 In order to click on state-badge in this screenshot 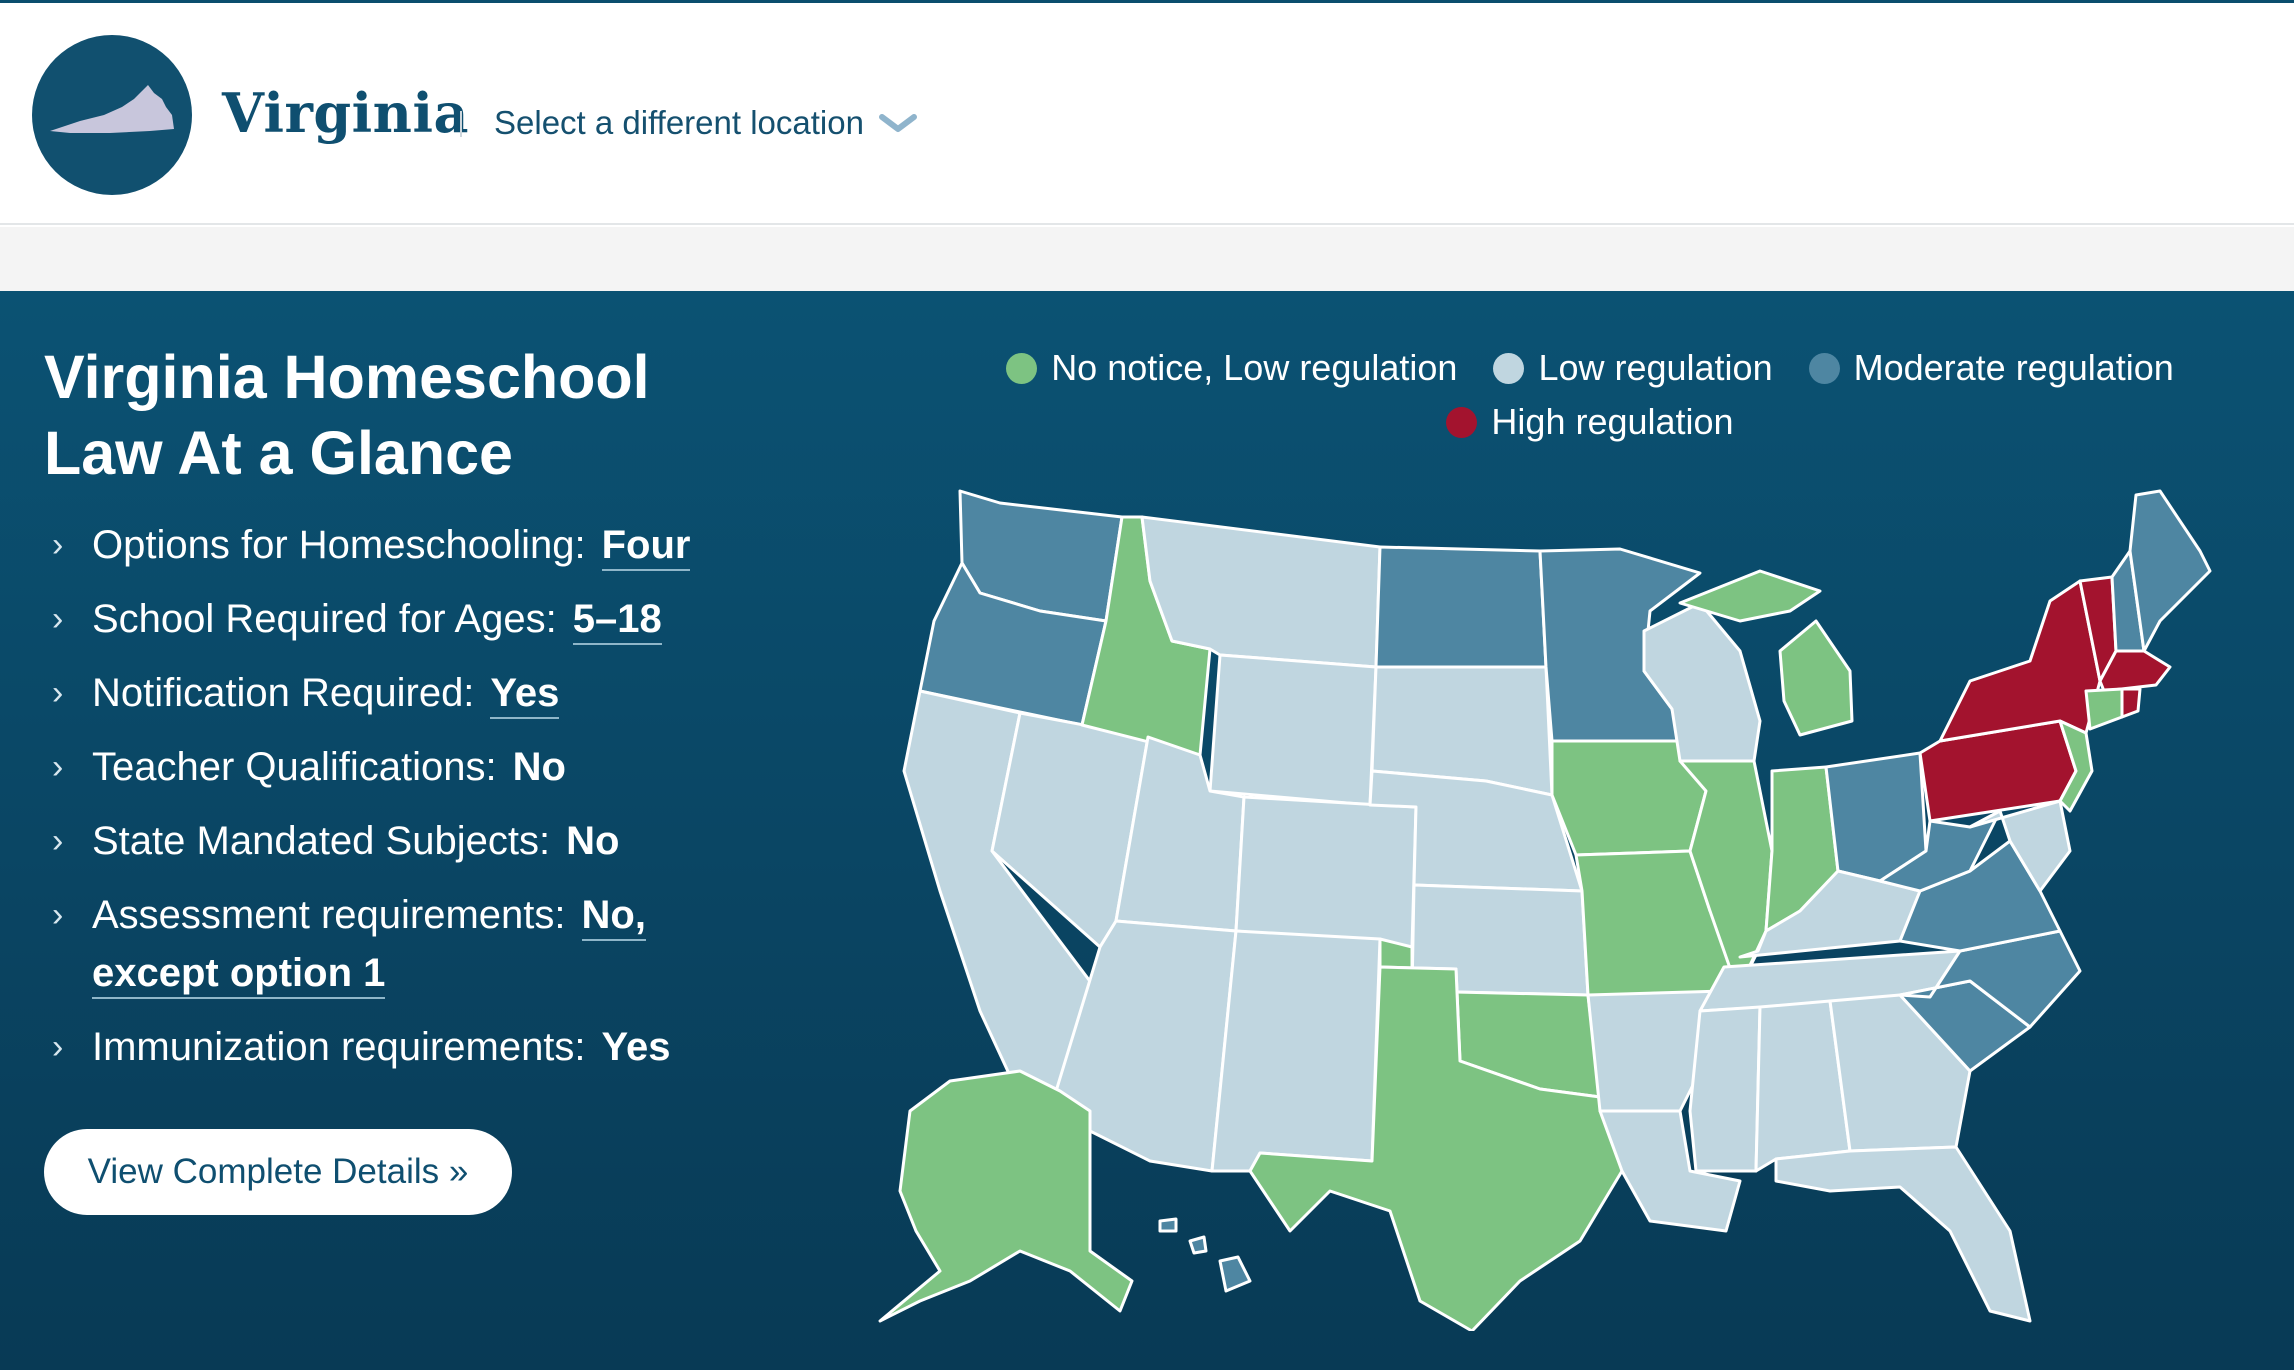, I will do `click(112, 115)`.